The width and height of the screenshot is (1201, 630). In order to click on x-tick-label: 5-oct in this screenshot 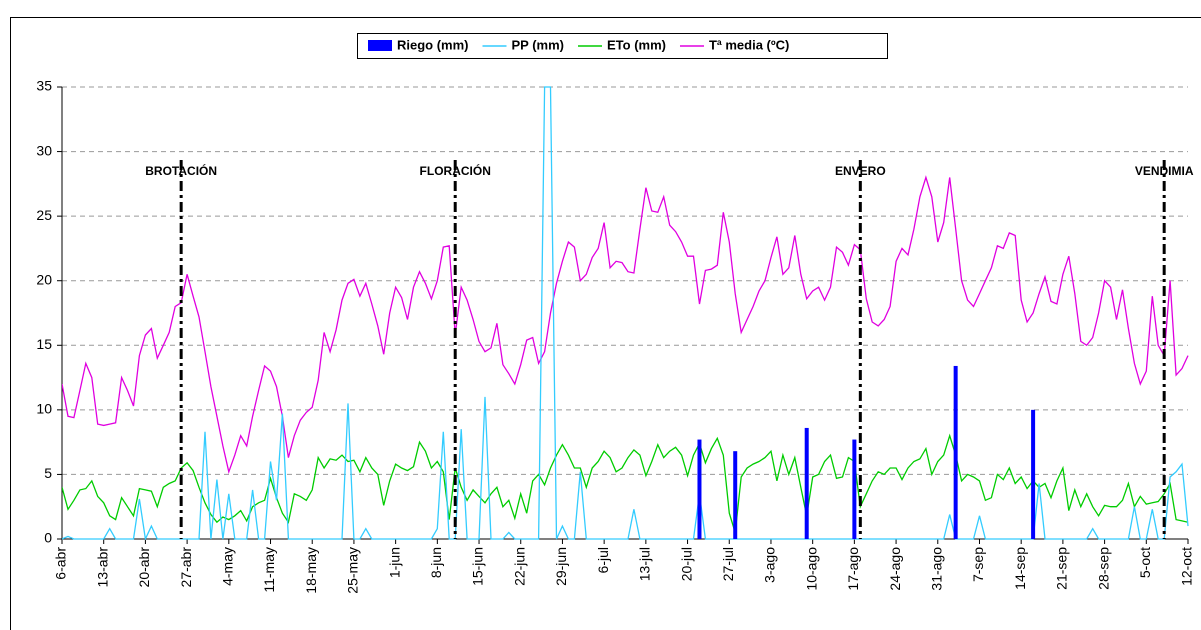, I will do `click(1145, 562)`.